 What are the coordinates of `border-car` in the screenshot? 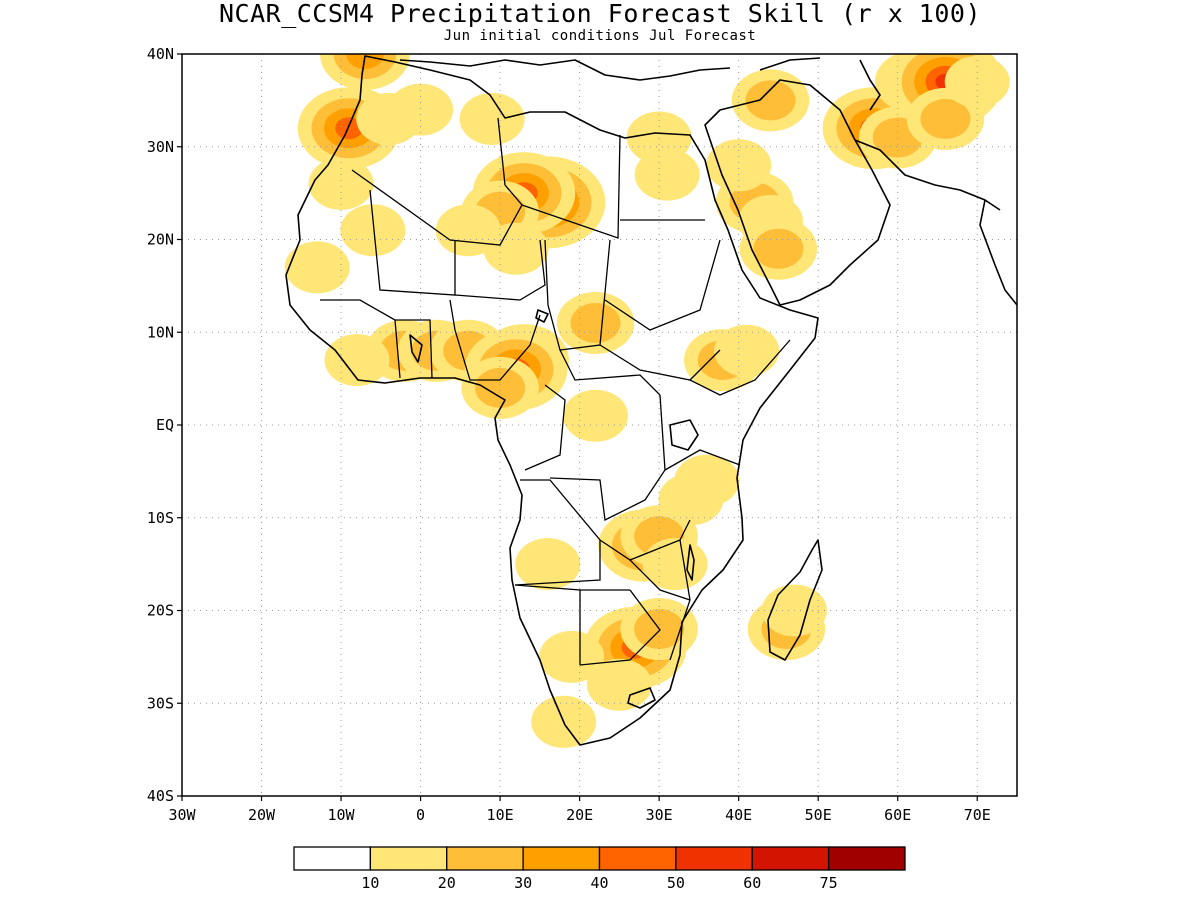 It's located at (610, 372).